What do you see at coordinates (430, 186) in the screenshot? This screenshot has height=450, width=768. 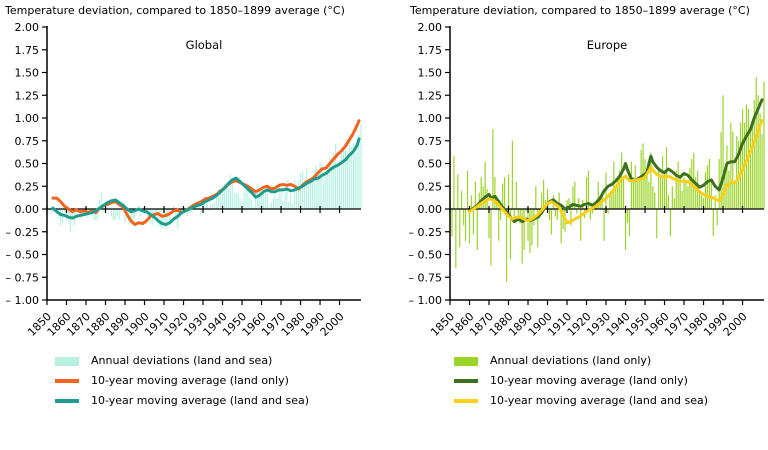 I see `y-tick-label: 0.25` at bounding box center [430, 186].